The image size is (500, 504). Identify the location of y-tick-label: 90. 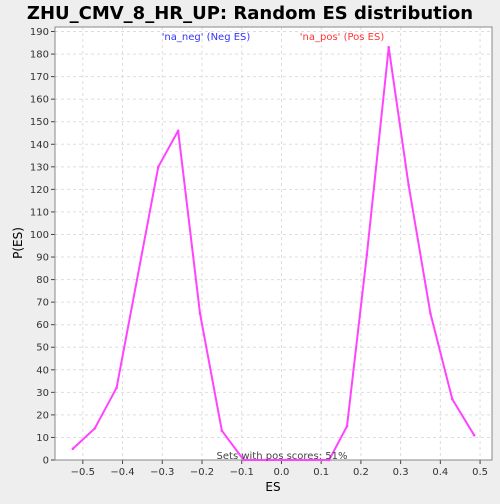
(42, 258).